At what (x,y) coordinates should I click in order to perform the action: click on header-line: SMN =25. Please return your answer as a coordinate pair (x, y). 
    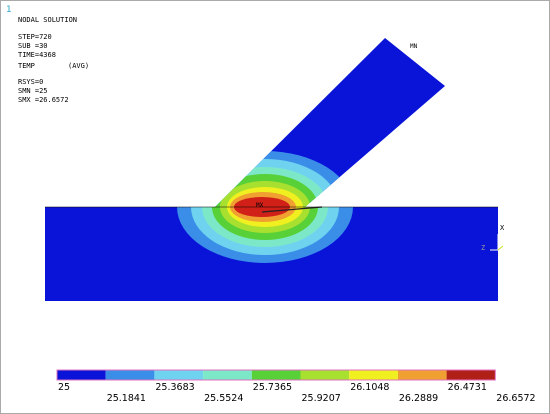
    Looking at the image, I should click on (33, 91).